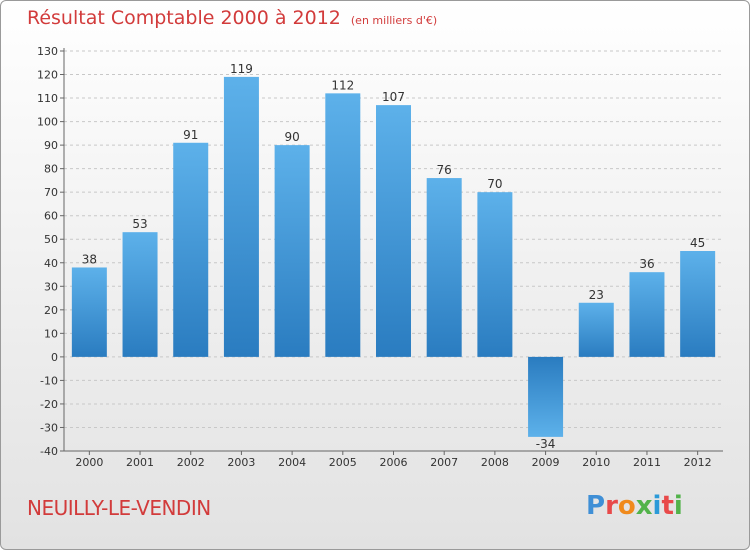 Image resolution: width=750 pixels, height=550 pixels. Describe the element at coordinates (546, 396) in the screenshot. I see `bar-2009` at that location.